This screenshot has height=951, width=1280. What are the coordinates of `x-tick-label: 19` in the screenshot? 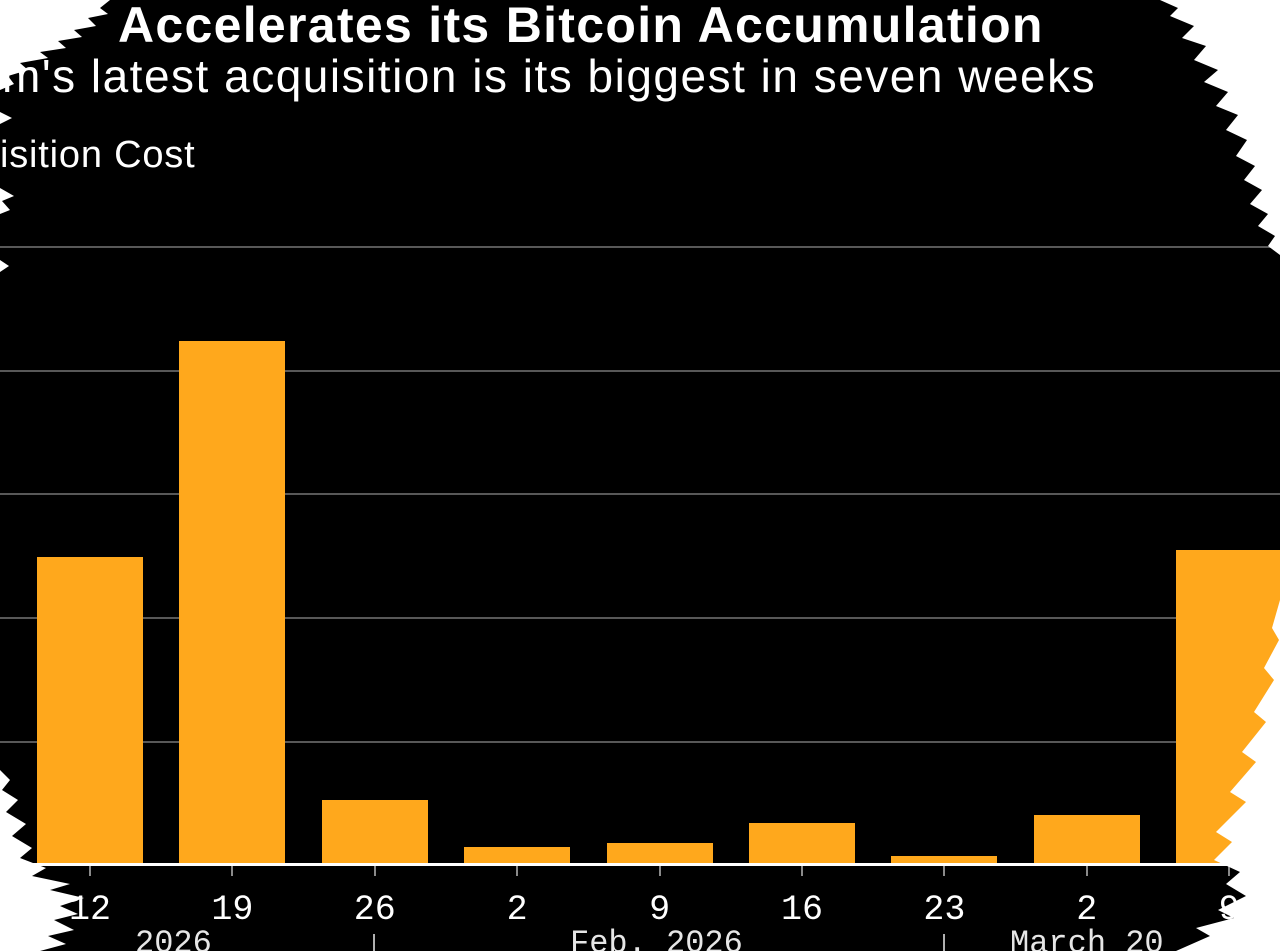 It's located at (232, 910).